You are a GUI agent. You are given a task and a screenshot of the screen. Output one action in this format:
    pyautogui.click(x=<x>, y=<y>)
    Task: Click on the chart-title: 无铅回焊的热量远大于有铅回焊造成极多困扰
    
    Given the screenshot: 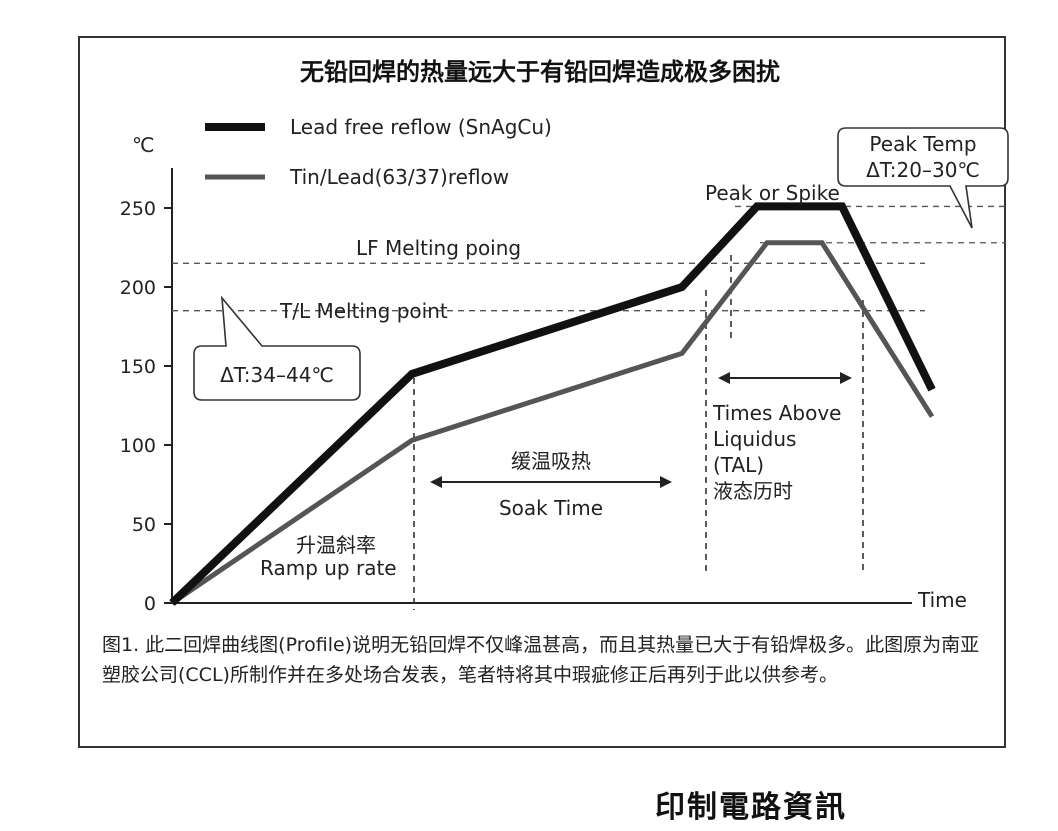 What is the action you would take?
    pyautogui.click(x=540, y=71)
    